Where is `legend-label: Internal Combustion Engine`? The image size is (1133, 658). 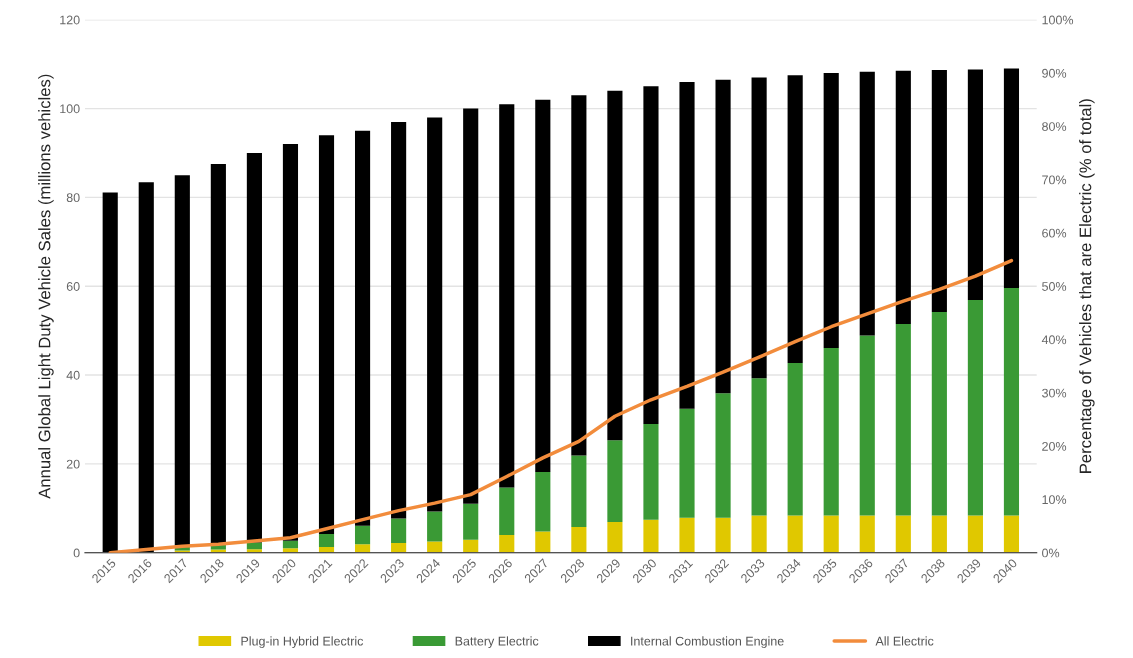
legend-label: Internal Combustion Engine is located at coordinates (707, 642).